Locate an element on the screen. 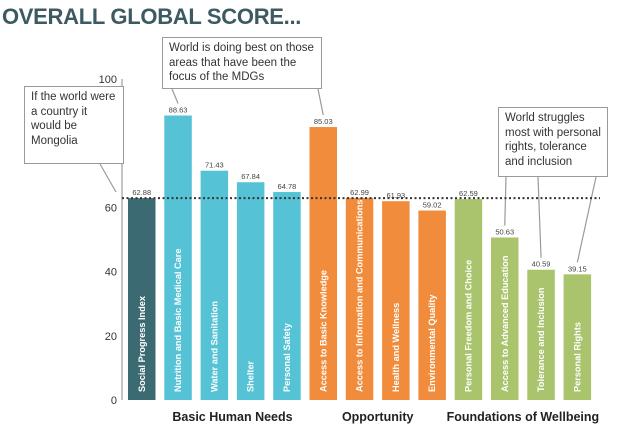 The image size is (640, 428). value-label: 62.99 is located at coordinates (359, 192).